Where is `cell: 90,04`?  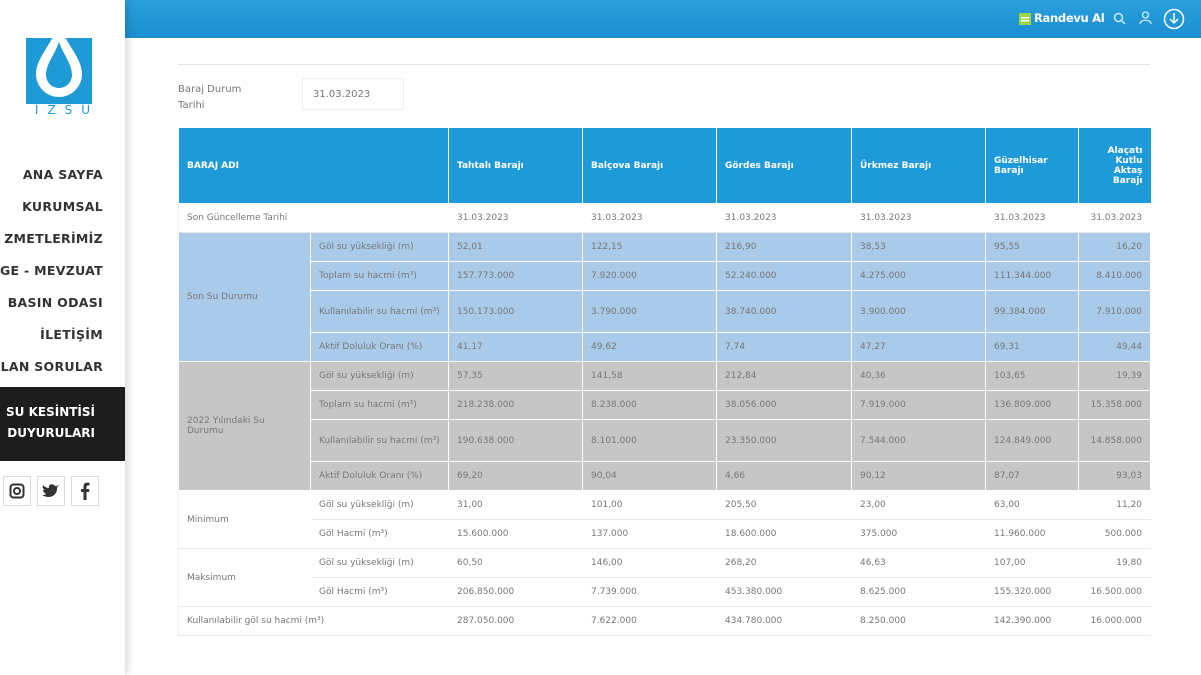
cell: 90,04 is located at coordinates (649, 476).